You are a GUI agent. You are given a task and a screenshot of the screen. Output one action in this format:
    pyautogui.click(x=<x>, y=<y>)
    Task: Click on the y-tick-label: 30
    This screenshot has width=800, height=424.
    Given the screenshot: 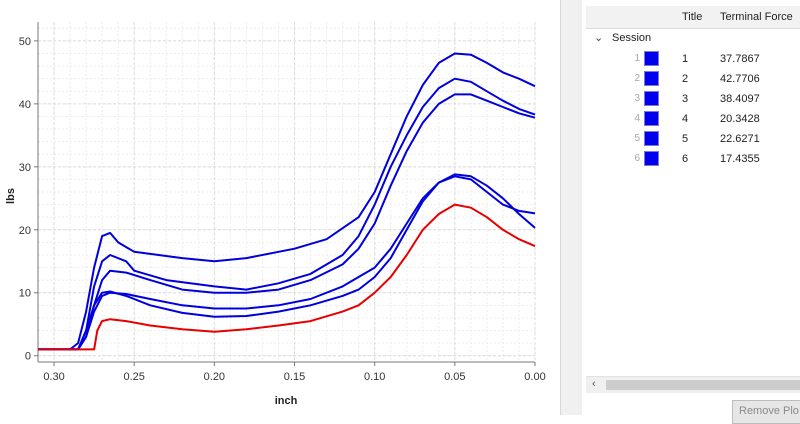 What is the action you would take?
    pyautogui.click(x=25, y=168)
    